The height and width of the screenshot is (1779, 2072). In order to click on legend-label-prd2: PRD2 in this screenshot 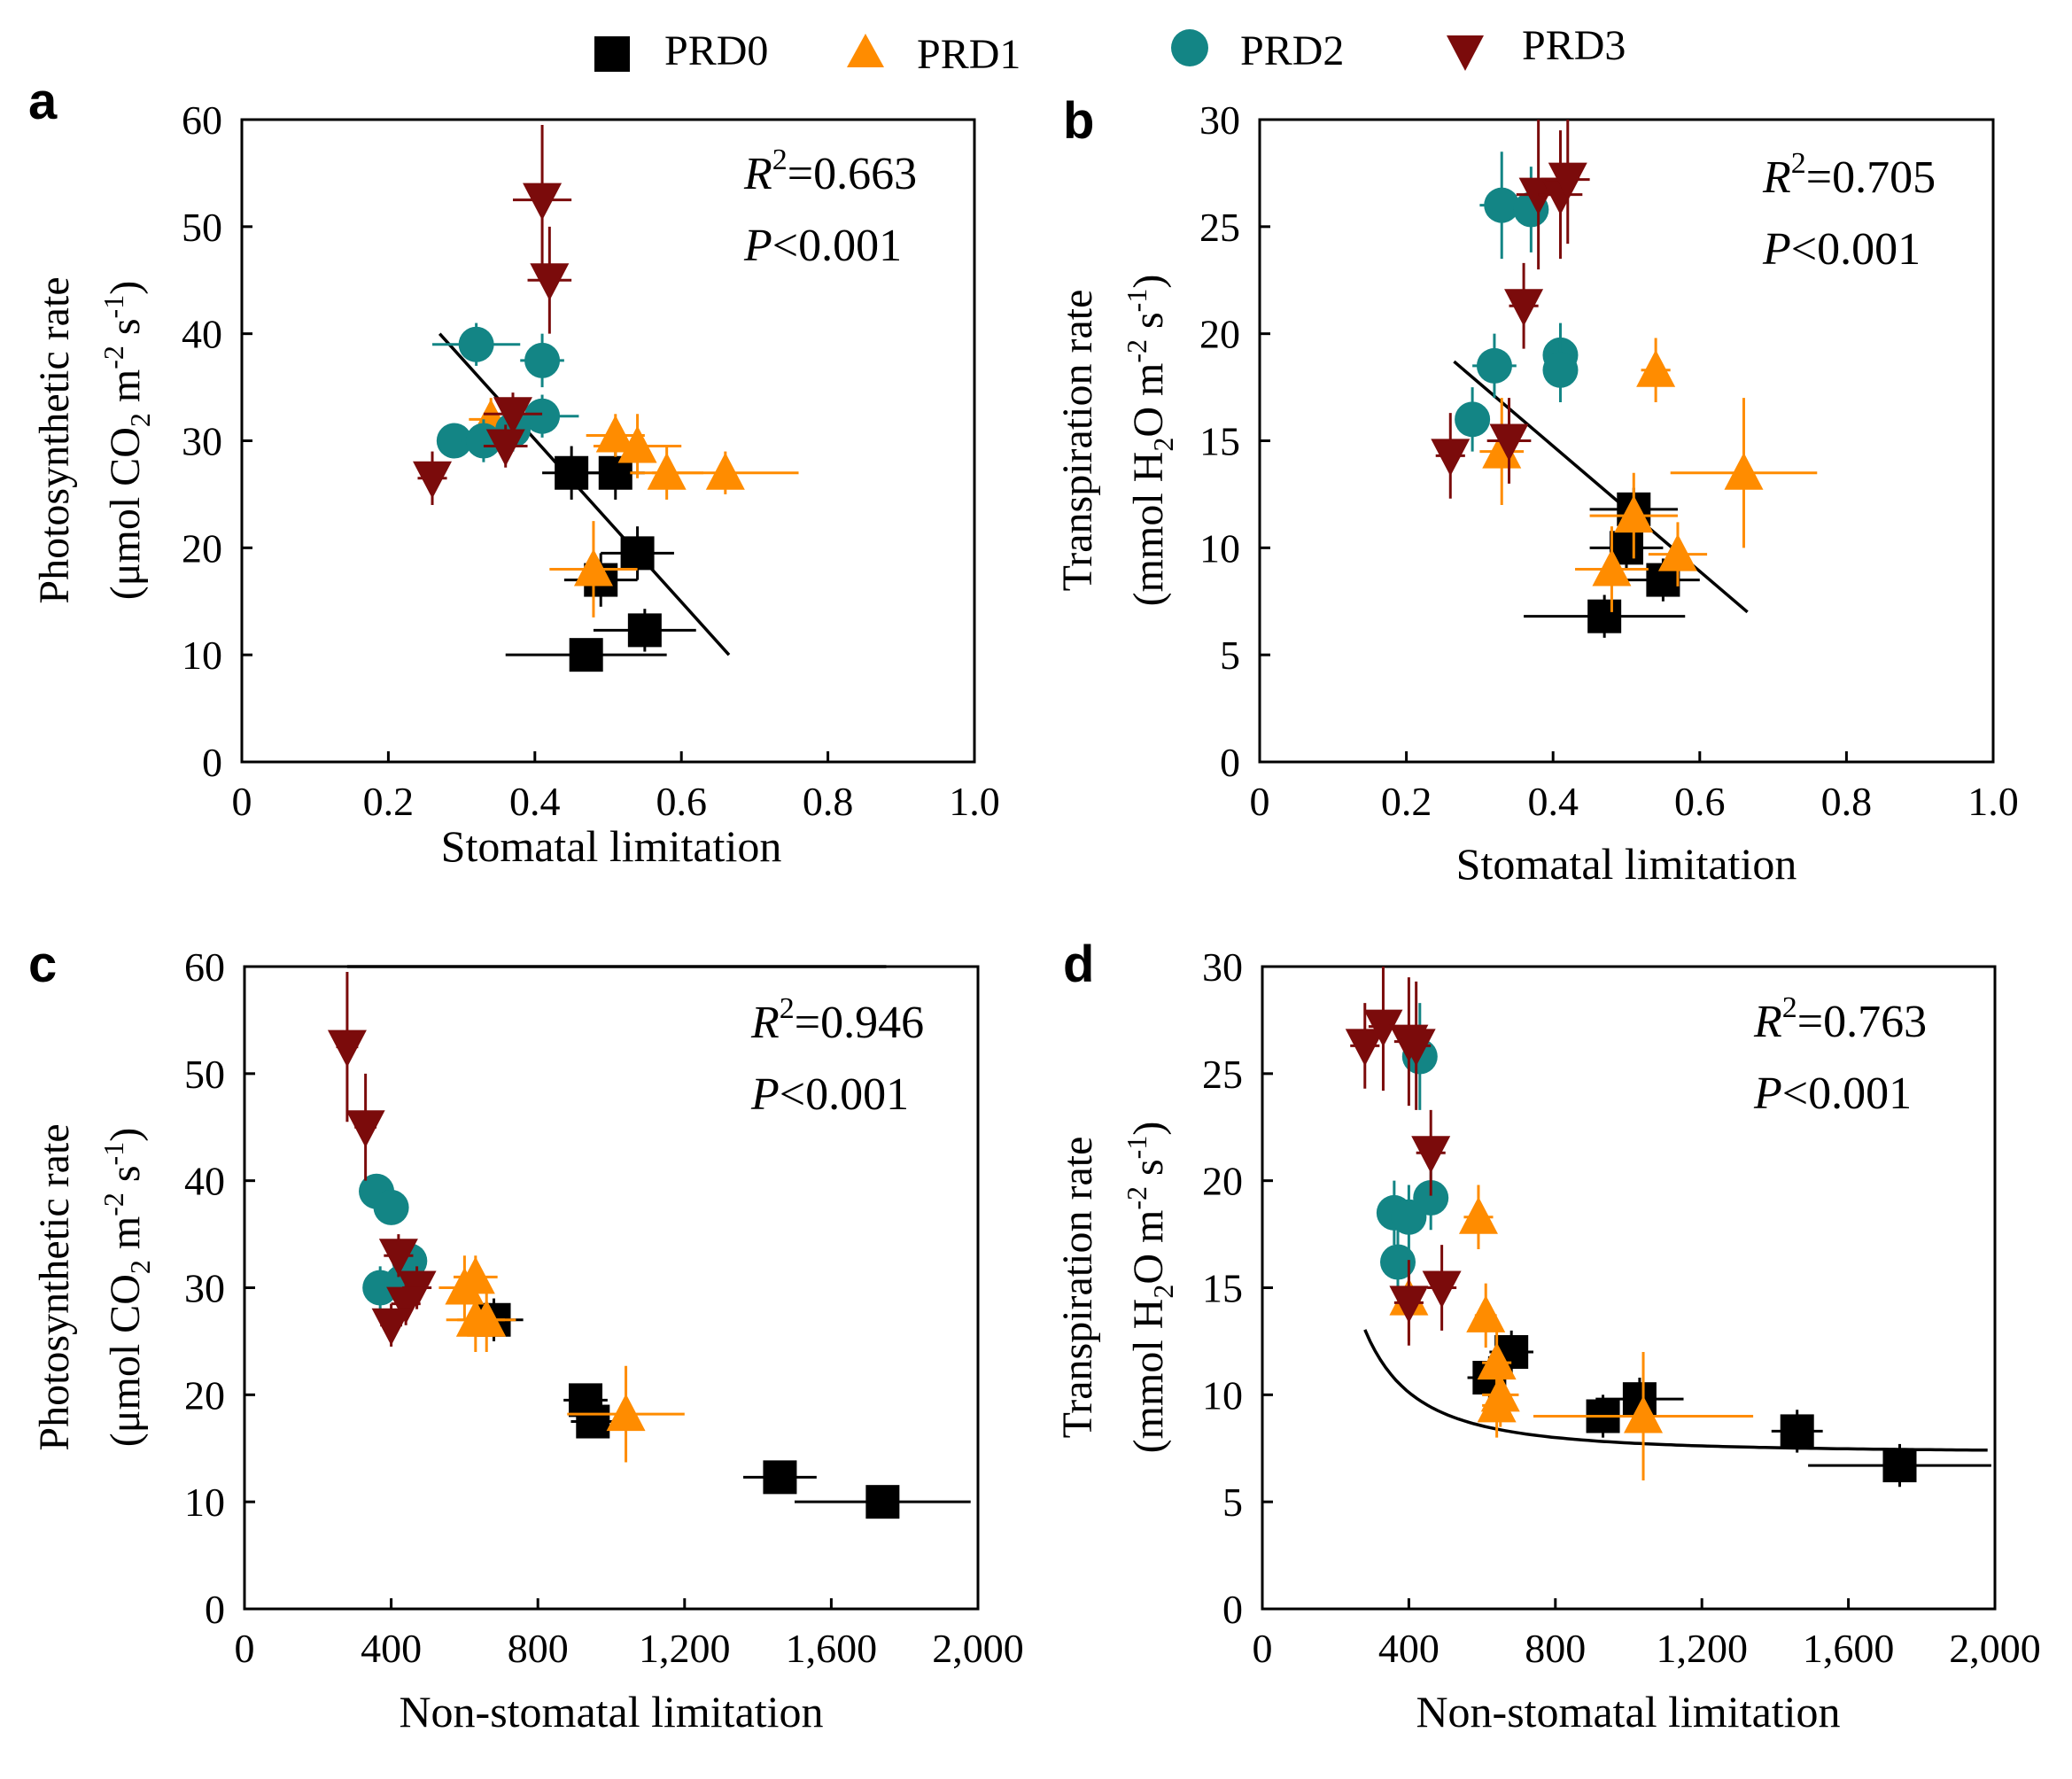, I will do `click(1292, 50)`.